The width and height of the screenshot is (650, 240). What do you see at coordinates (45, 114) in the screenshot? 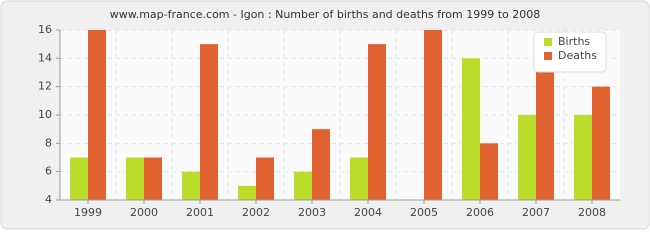
I see `y-tick-label: 10` at bounding box center [45, 114].